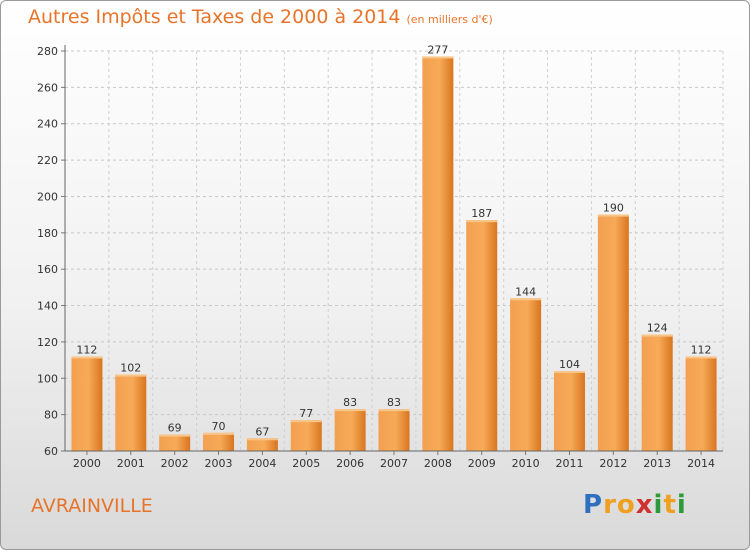 The image size is (750, 550). Describe the element at coordinates (47, 87) in the screenshot. I see `y-tick-label: 260` at that location.